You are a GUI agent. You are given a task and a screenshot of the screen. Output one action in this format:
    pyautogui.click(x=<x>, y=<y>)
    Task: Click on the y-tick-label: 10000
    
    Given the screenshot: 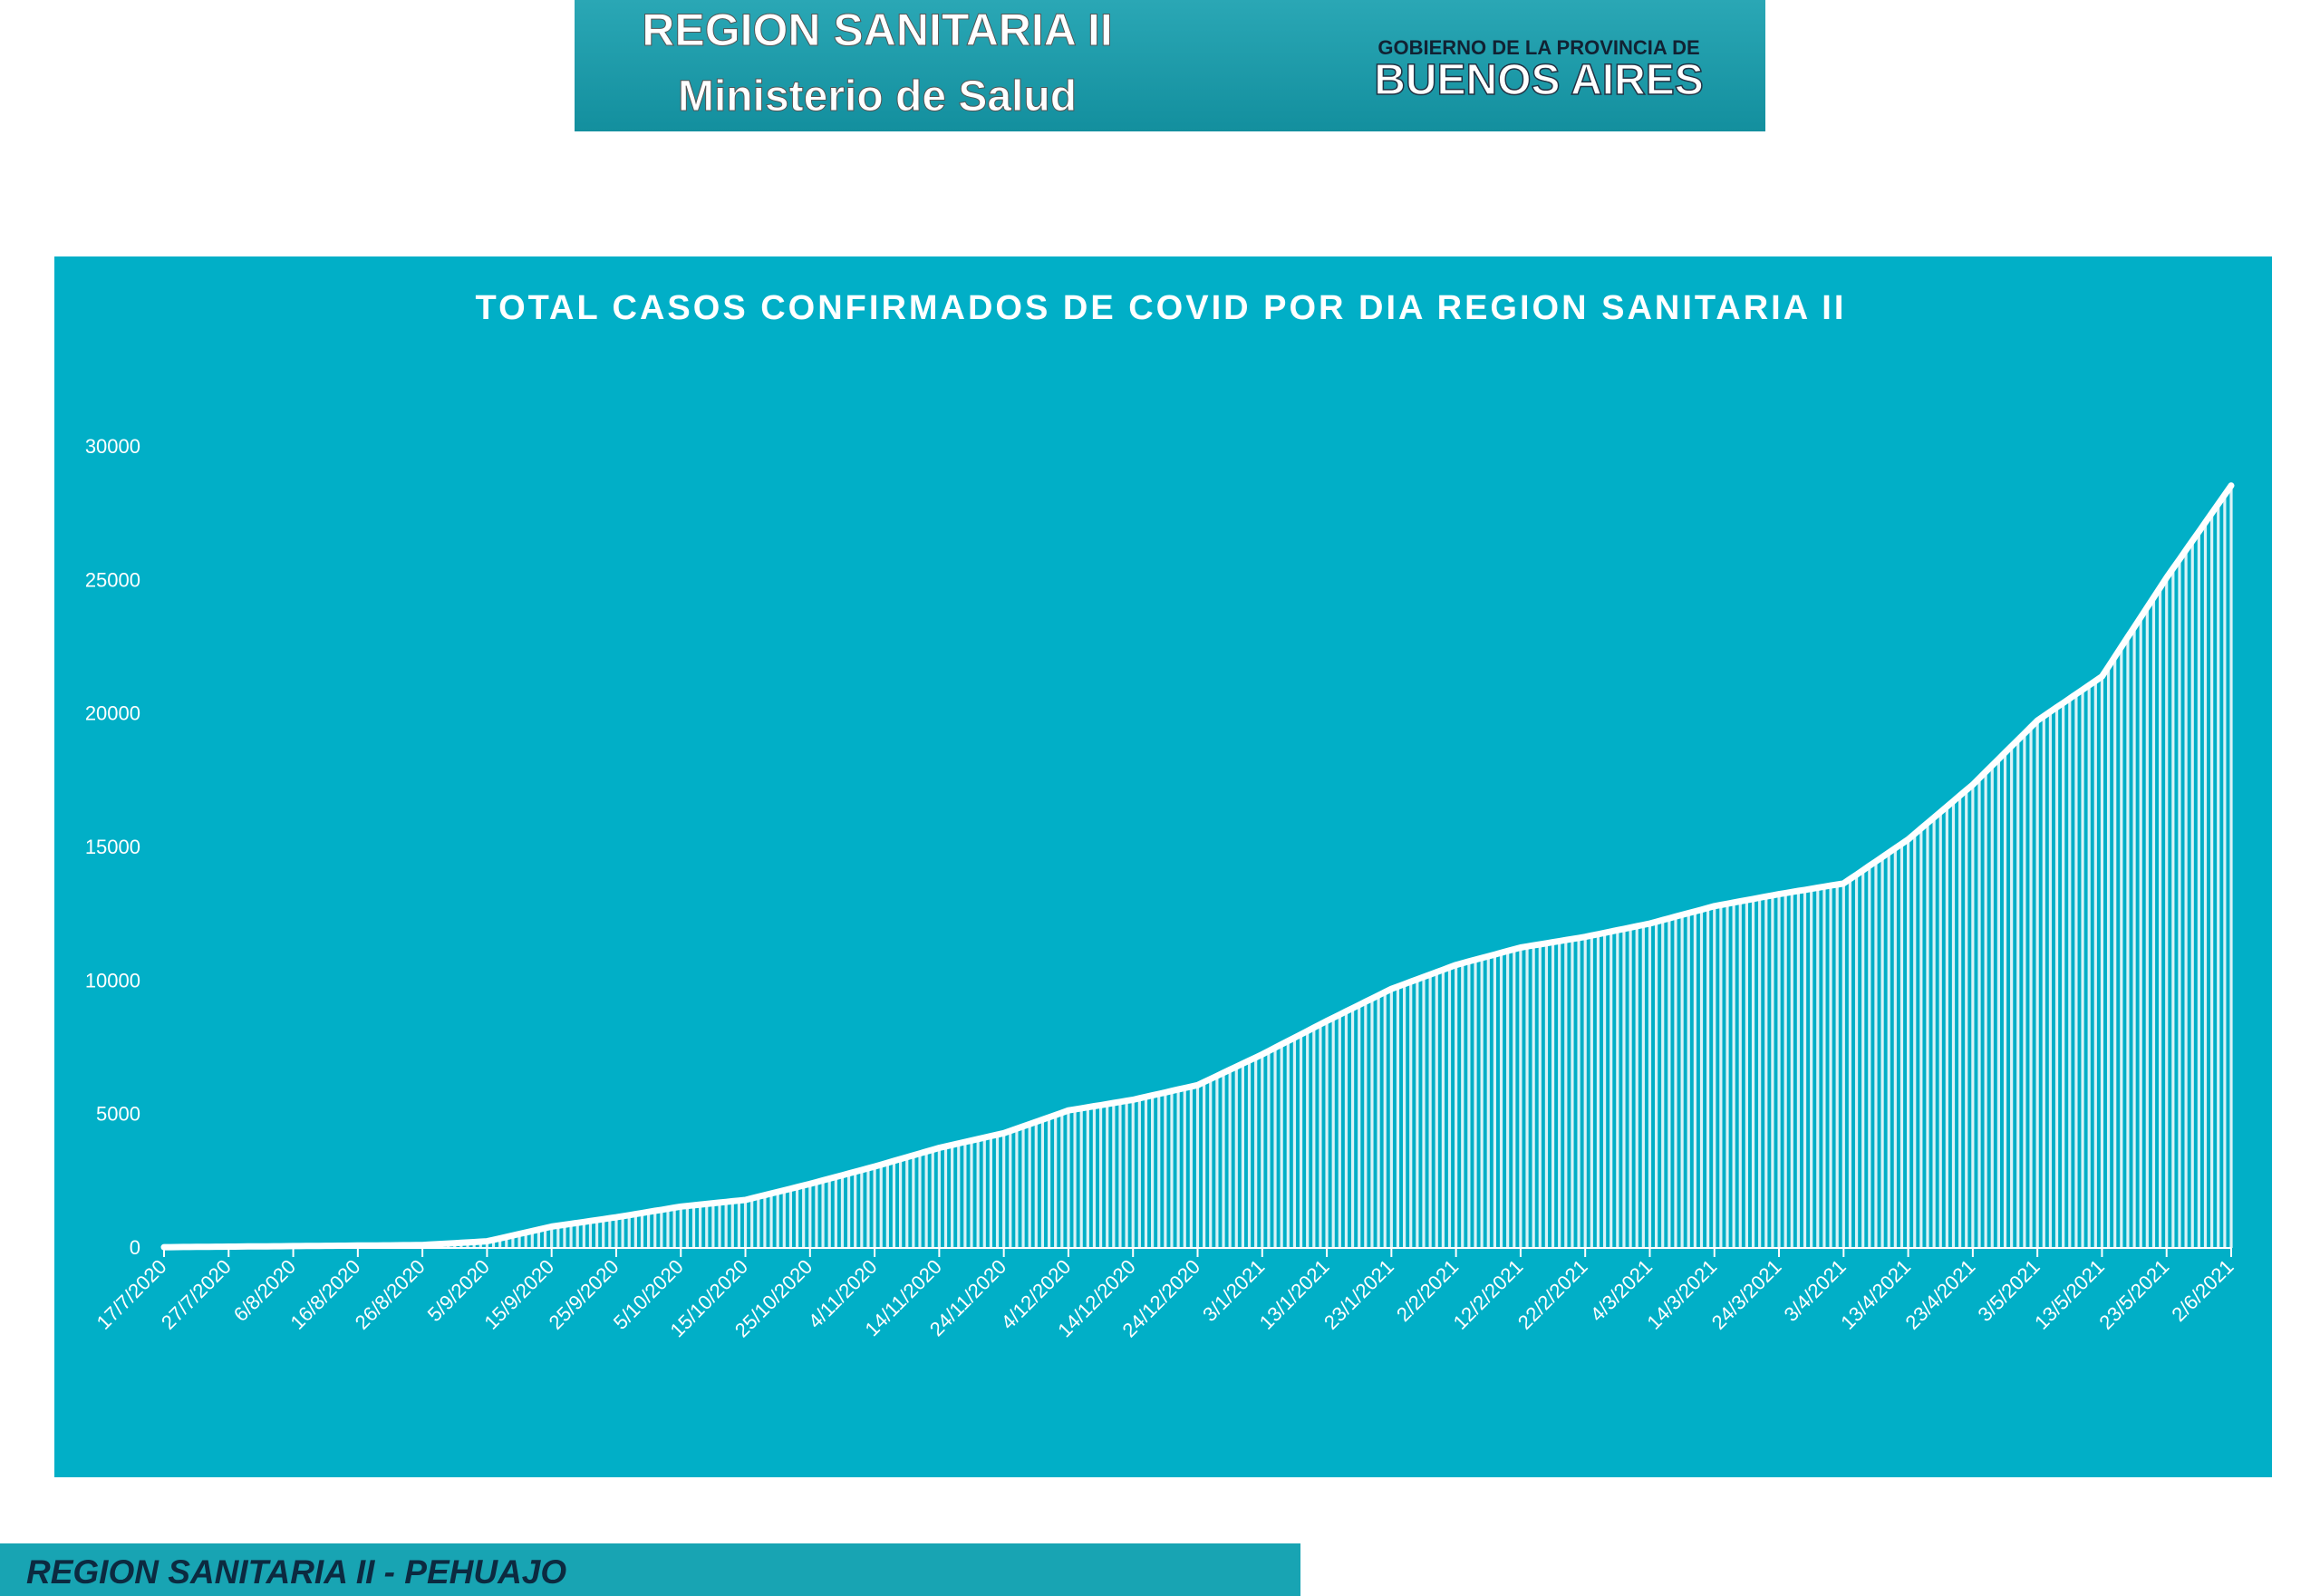 What is the action you would take?
    pyautogui.click(x=112, y=980)
    